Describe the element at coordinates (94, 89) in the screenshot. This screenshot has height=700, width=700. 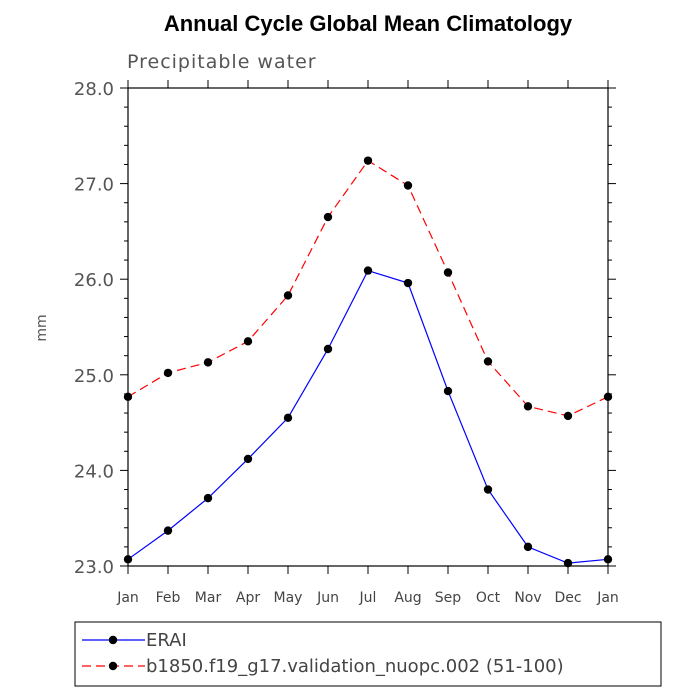
I see `y-tick-label: 28.0` at that location.